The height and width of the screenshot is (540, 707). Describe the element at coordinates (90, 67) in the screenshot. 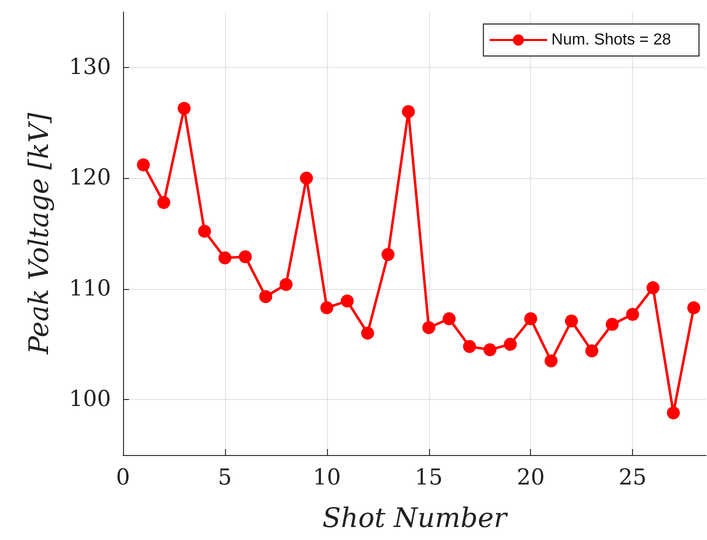

I see `y-tick-label: 130` at that location.